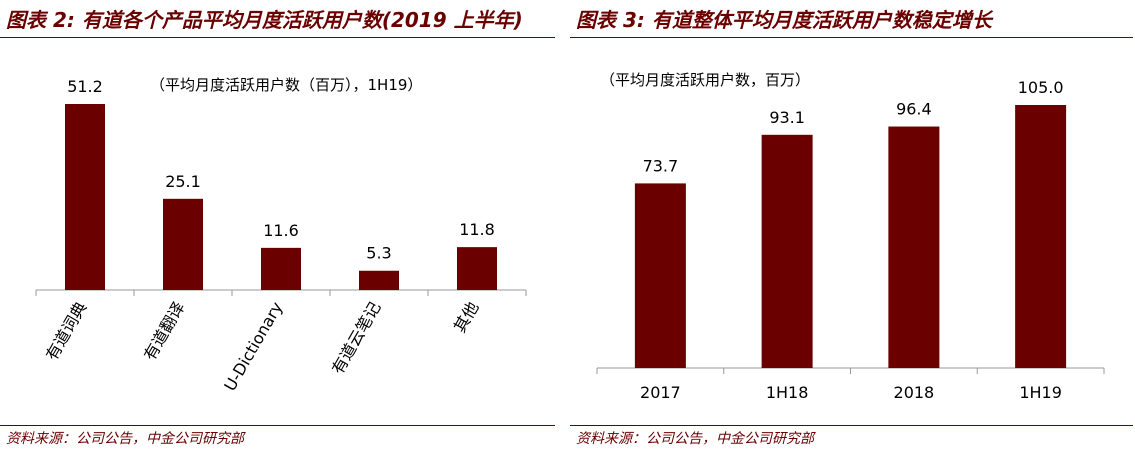 This screenshot has width=1135, height=466. What do you see at coordinates (660, 392) in the screenshot?
I see `category-label: 2017` at bounding box center [660, 392].